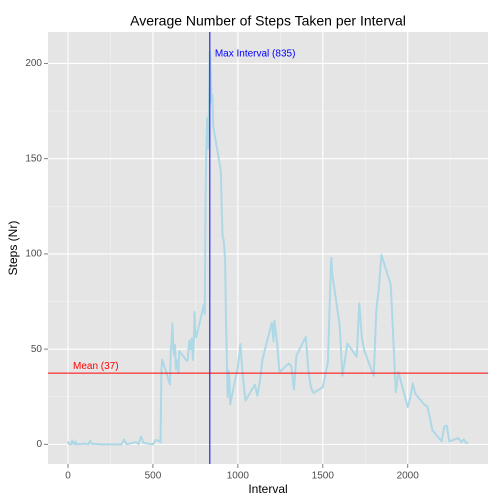 The width and height of the screenshot is (504, 504). What do you see at coordinates (267, 489) in the screenshot?
I see `x-axis-label: Interval` at bounding box center [267, 489].